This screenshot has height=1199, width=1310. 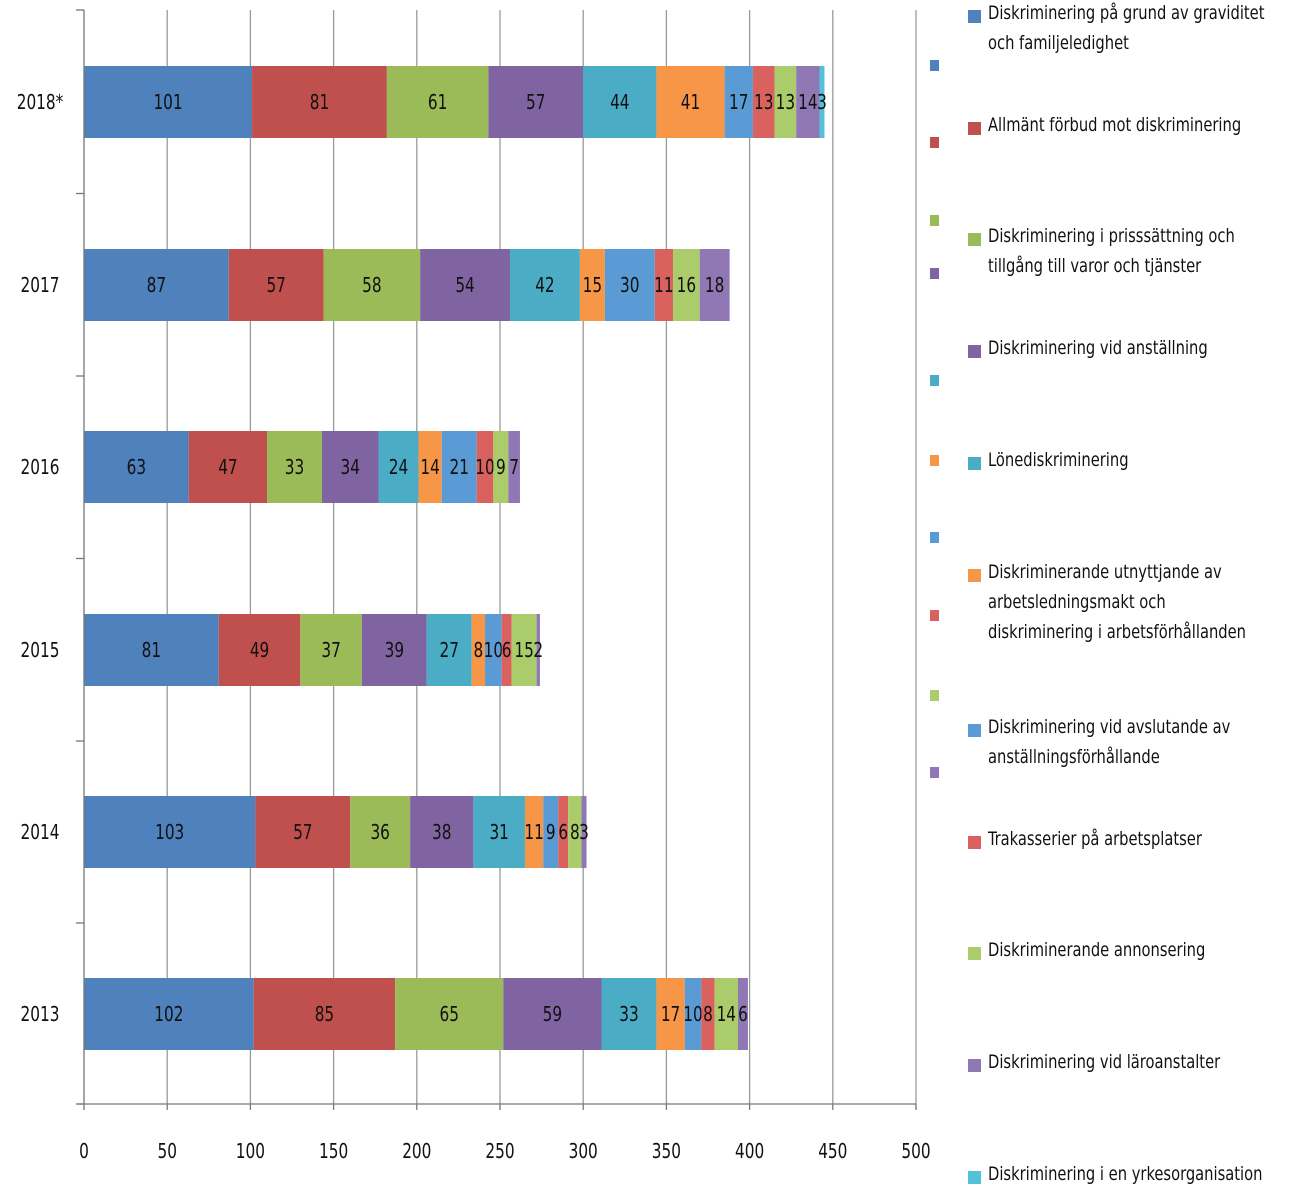 I want to click on bar-data-label: 39, so click(x=394, y=651).